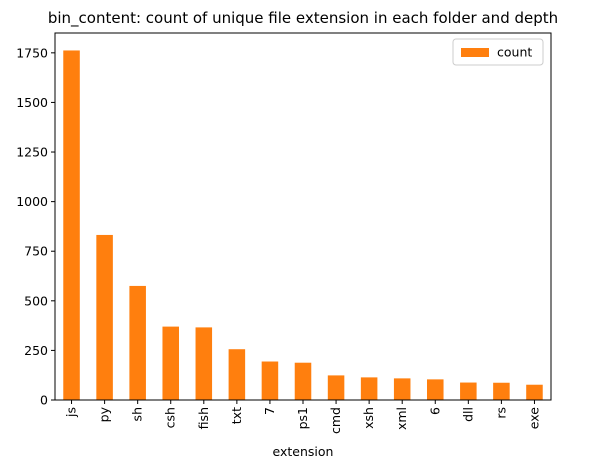  What do you see at coordinates (32, 52) in the screenshot?
I see `y-tick-label: 1750` at bounding box center [32, 52].